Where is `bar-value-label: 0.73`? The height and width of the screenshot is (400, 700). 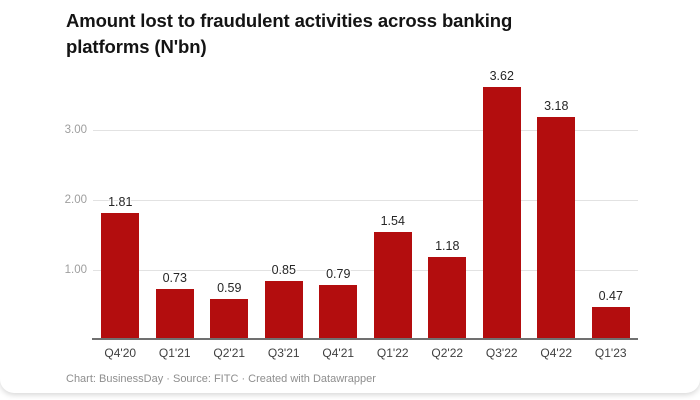
bar-value-label: 0.73 is located at coordinates (174, 277).